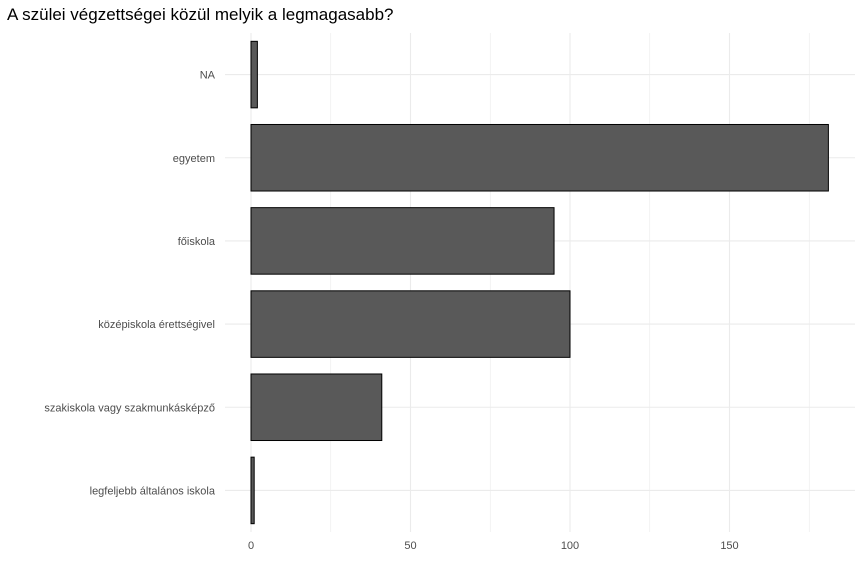 This screenshot has height=576, width=864. Describe the element at coordinates (208, 76) in the screenshot. I see `y-tick-label: NA` at that location.